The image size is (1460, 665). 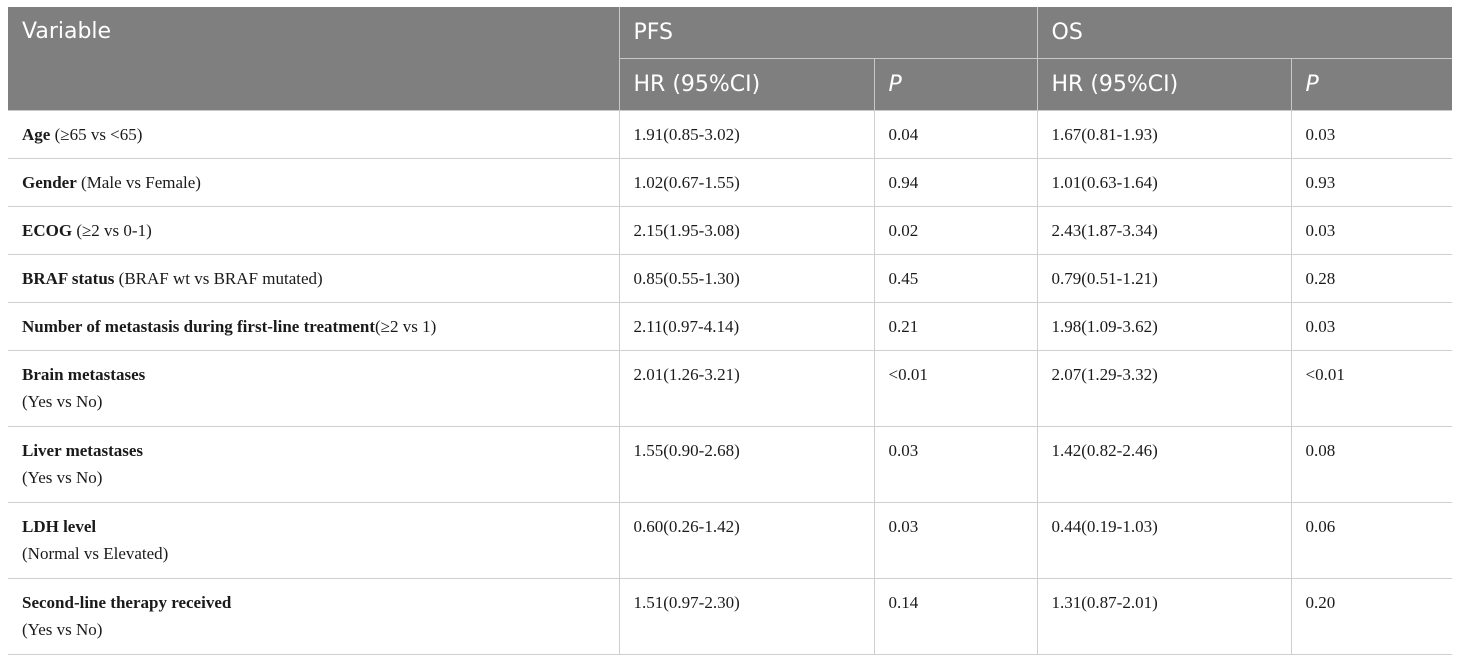 What do you see at coordinates (747, 84) in the screenshot?
I see `header-pfs-hr: HR (95%CI)` at bounding box center [747, 84].